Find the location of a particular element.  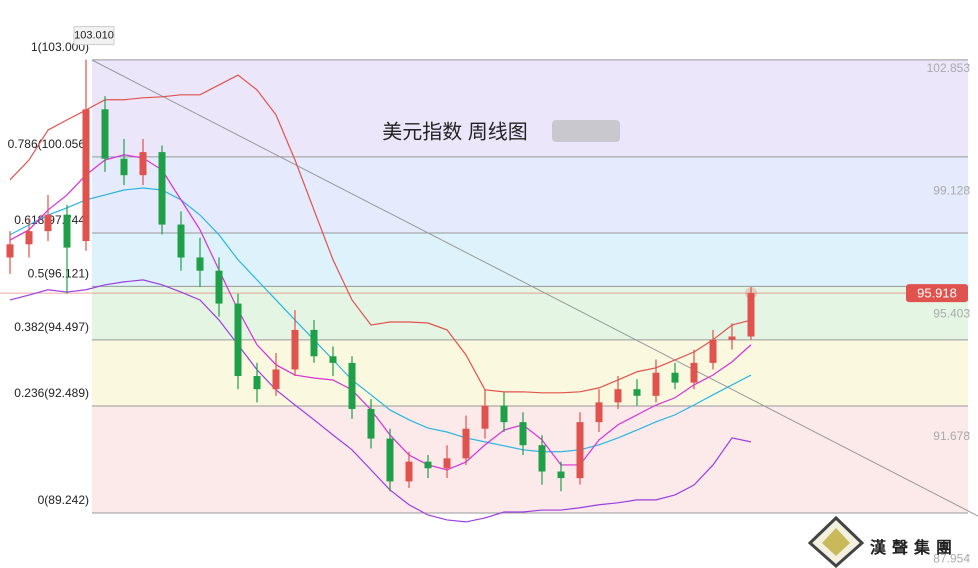

blurred-box is located at coordinates (586, 131).